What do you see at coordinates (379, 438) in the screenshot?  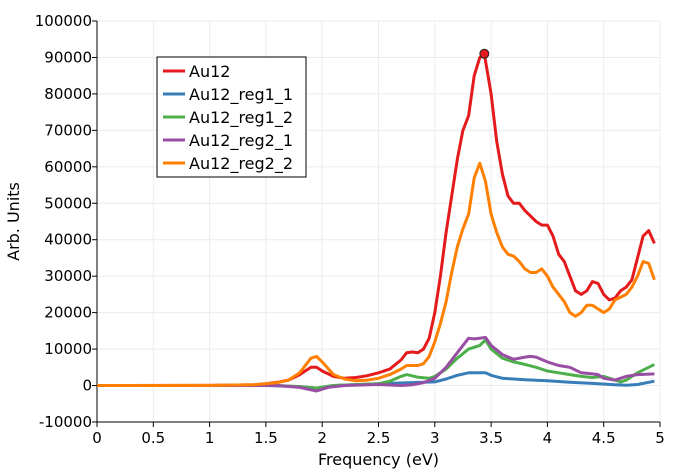 I see `x-tick-label: 2.5` at bounding box center [379, 438].